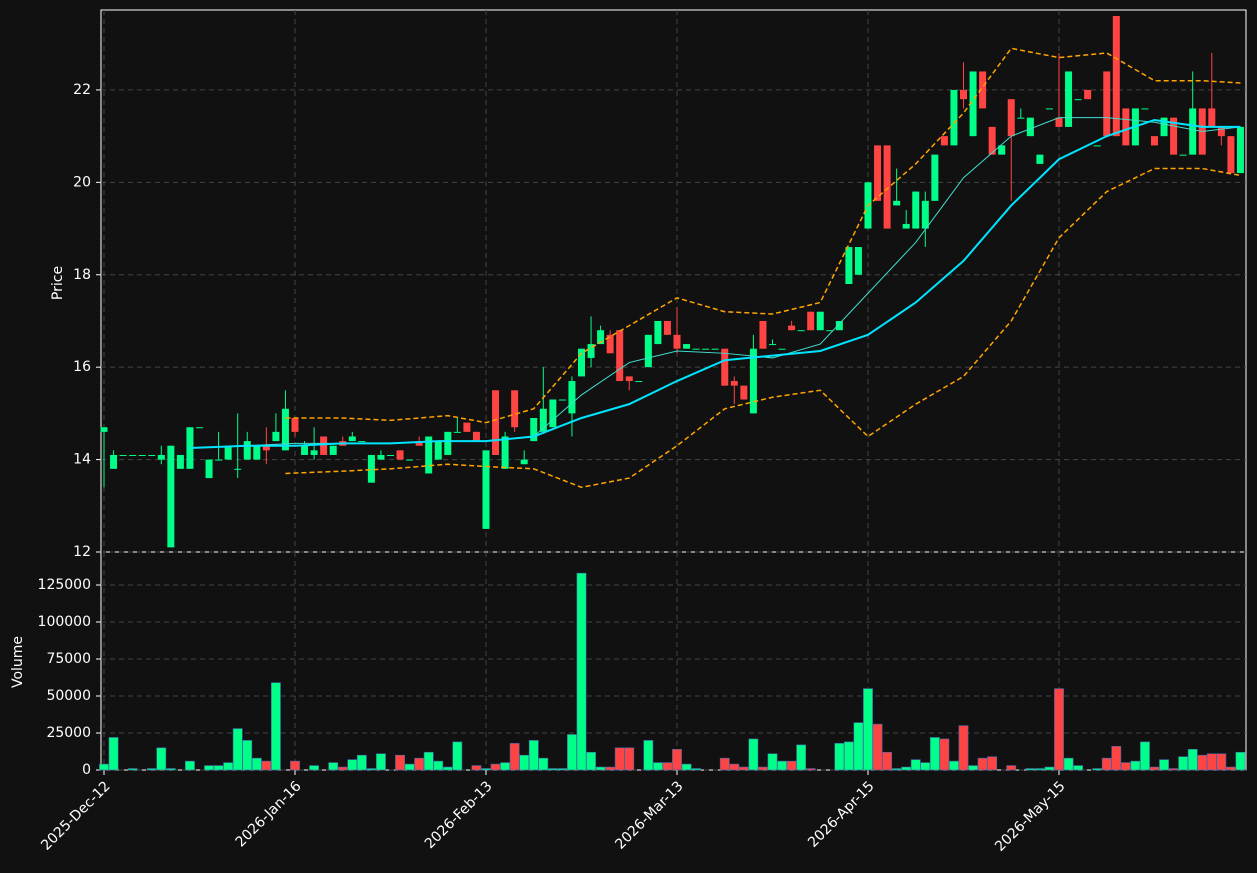 Image resolution: width=1257 pixels, height=873 pixels. What do you see at coordinates (82, 182) in the screenshot?
I see `y-tick-label: 20` at bounding box center [82, 182].